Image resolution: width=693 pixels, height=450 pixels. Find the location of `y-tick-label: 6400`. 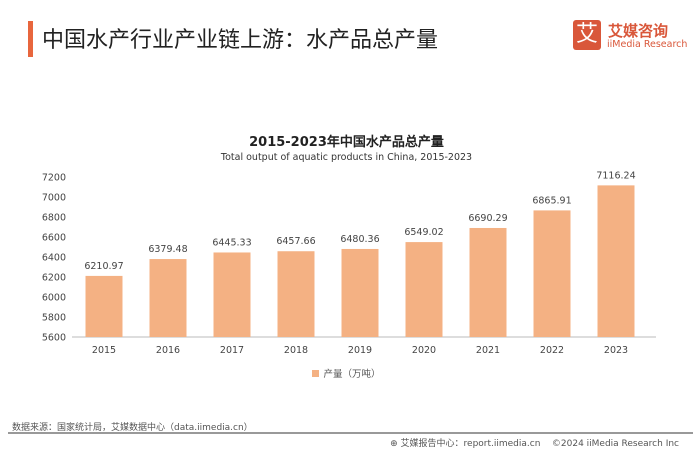

y-tick-label: 6400 is located at coordinates (54, 258).